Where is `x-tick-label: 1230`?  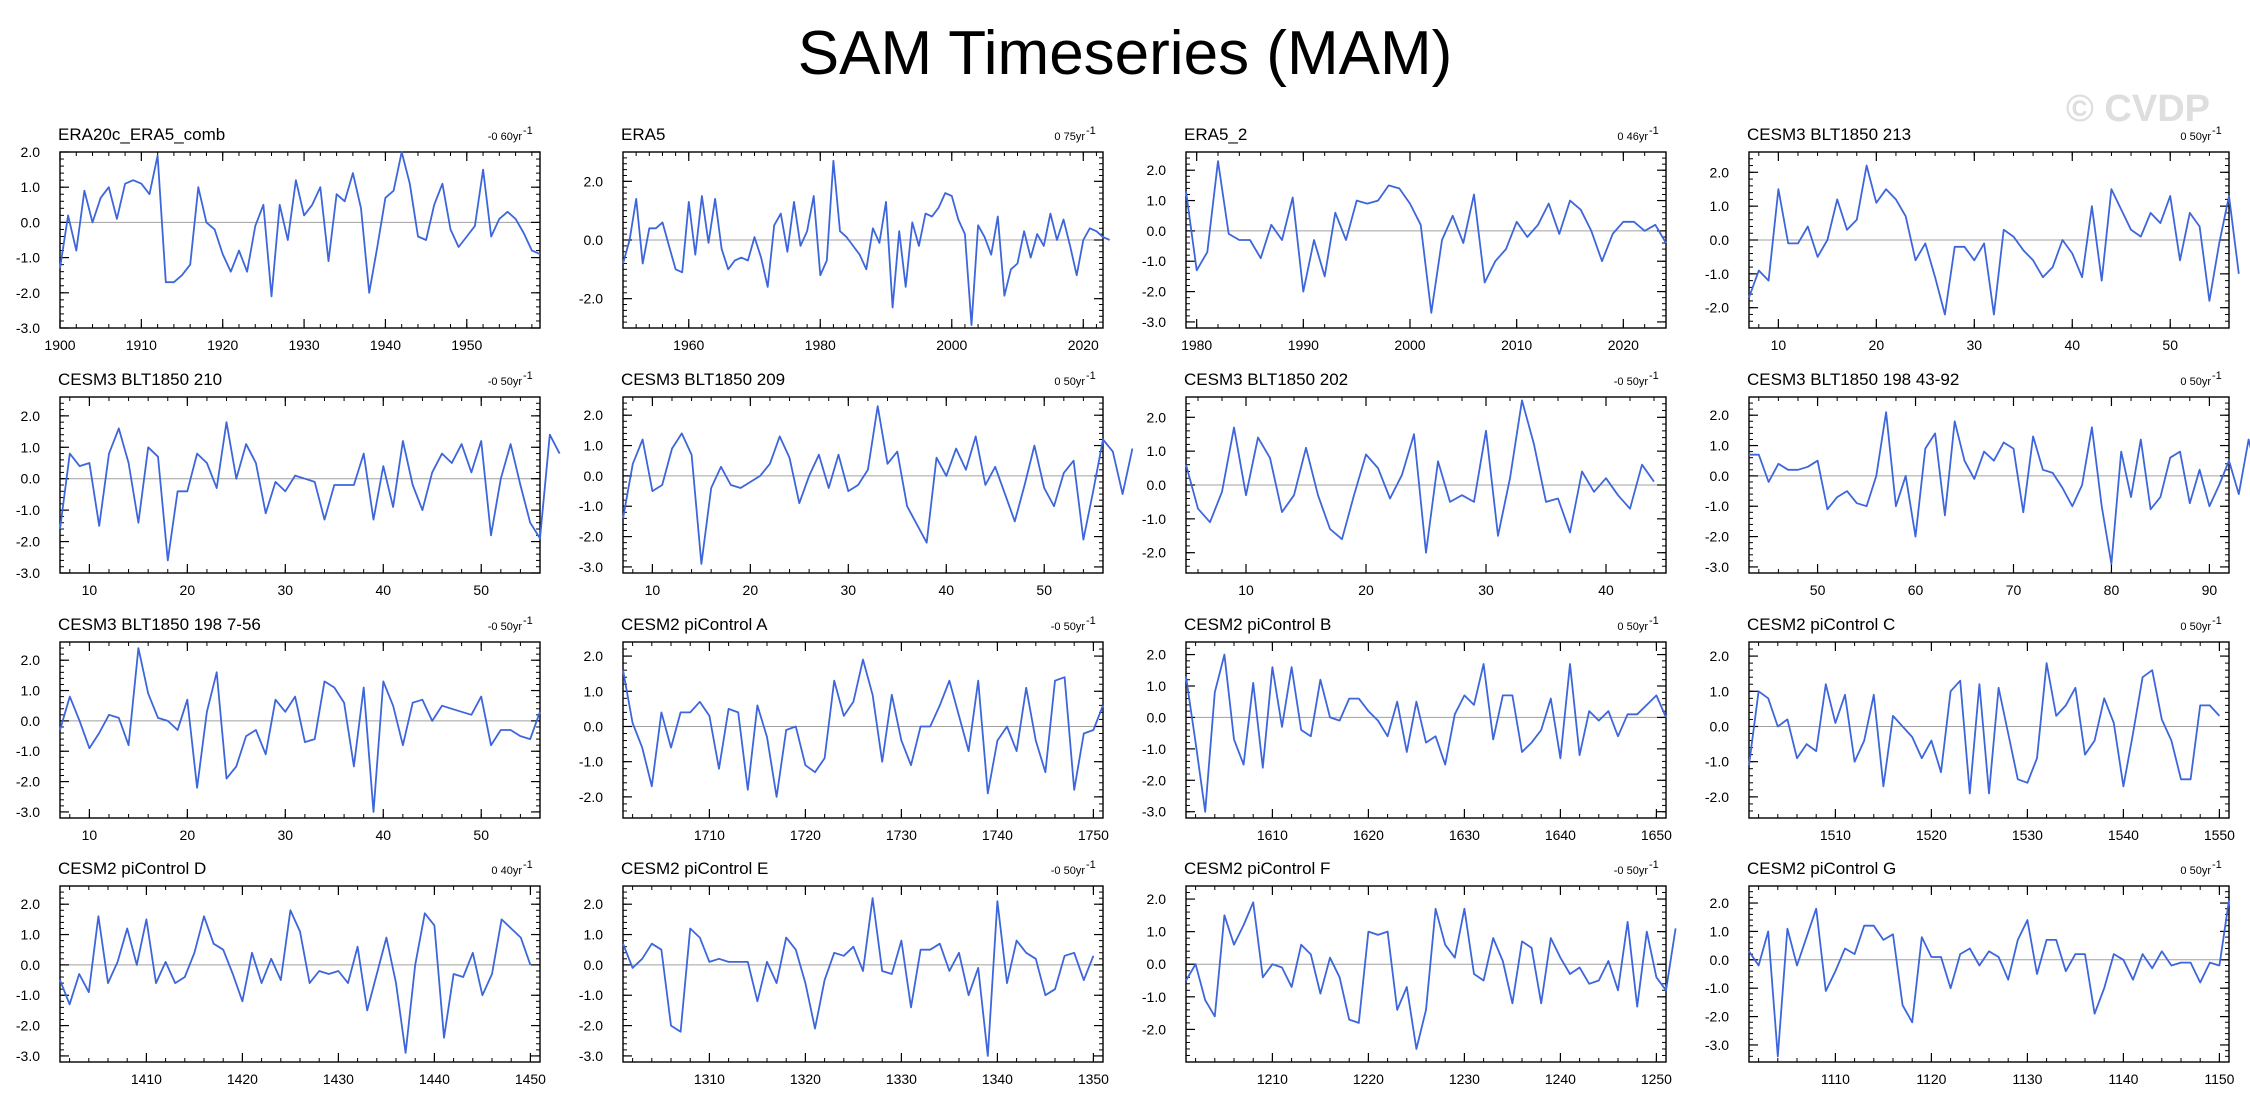 x-tick-label: 1230 is located at coordinates (1464, 1079).